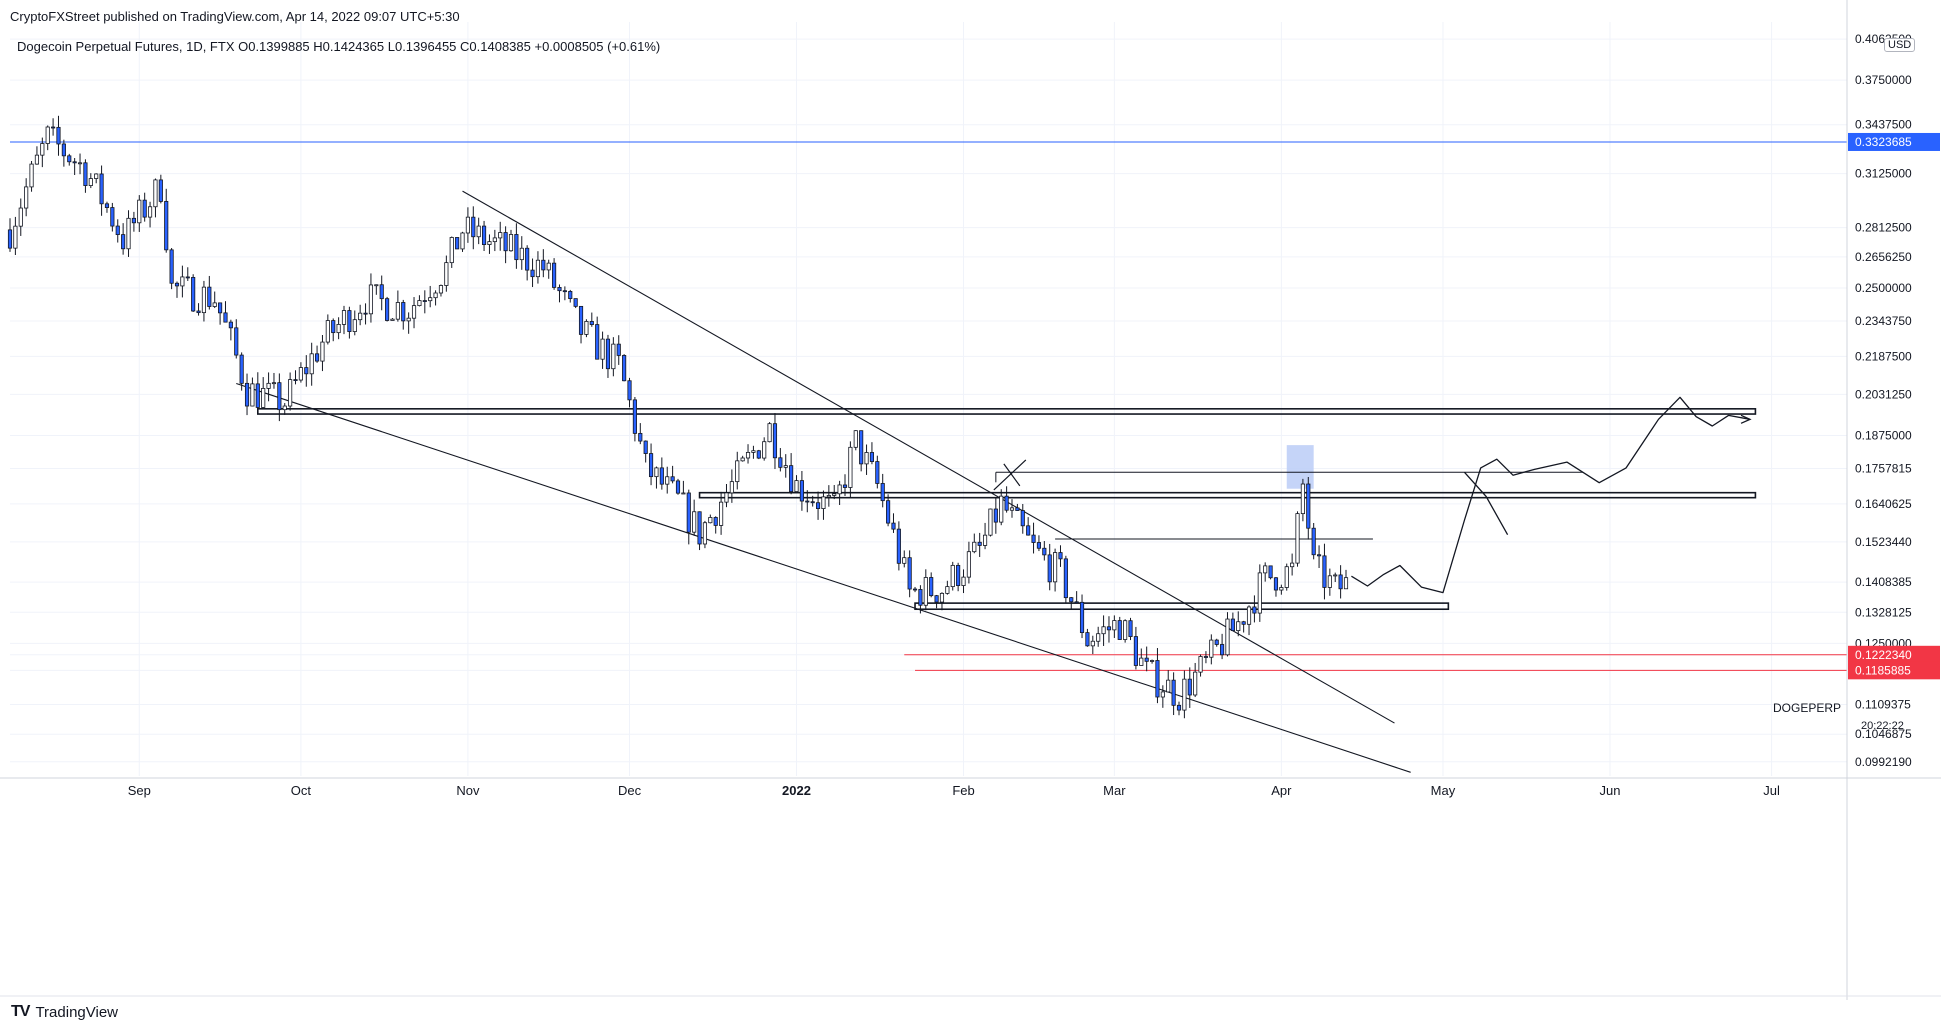 The image size is (1941, 1032). What do you see at coordinates (1883, 670) in the screenshot?
I see `price-label-text: 0.1185885` at bounding box center [1883, 670].